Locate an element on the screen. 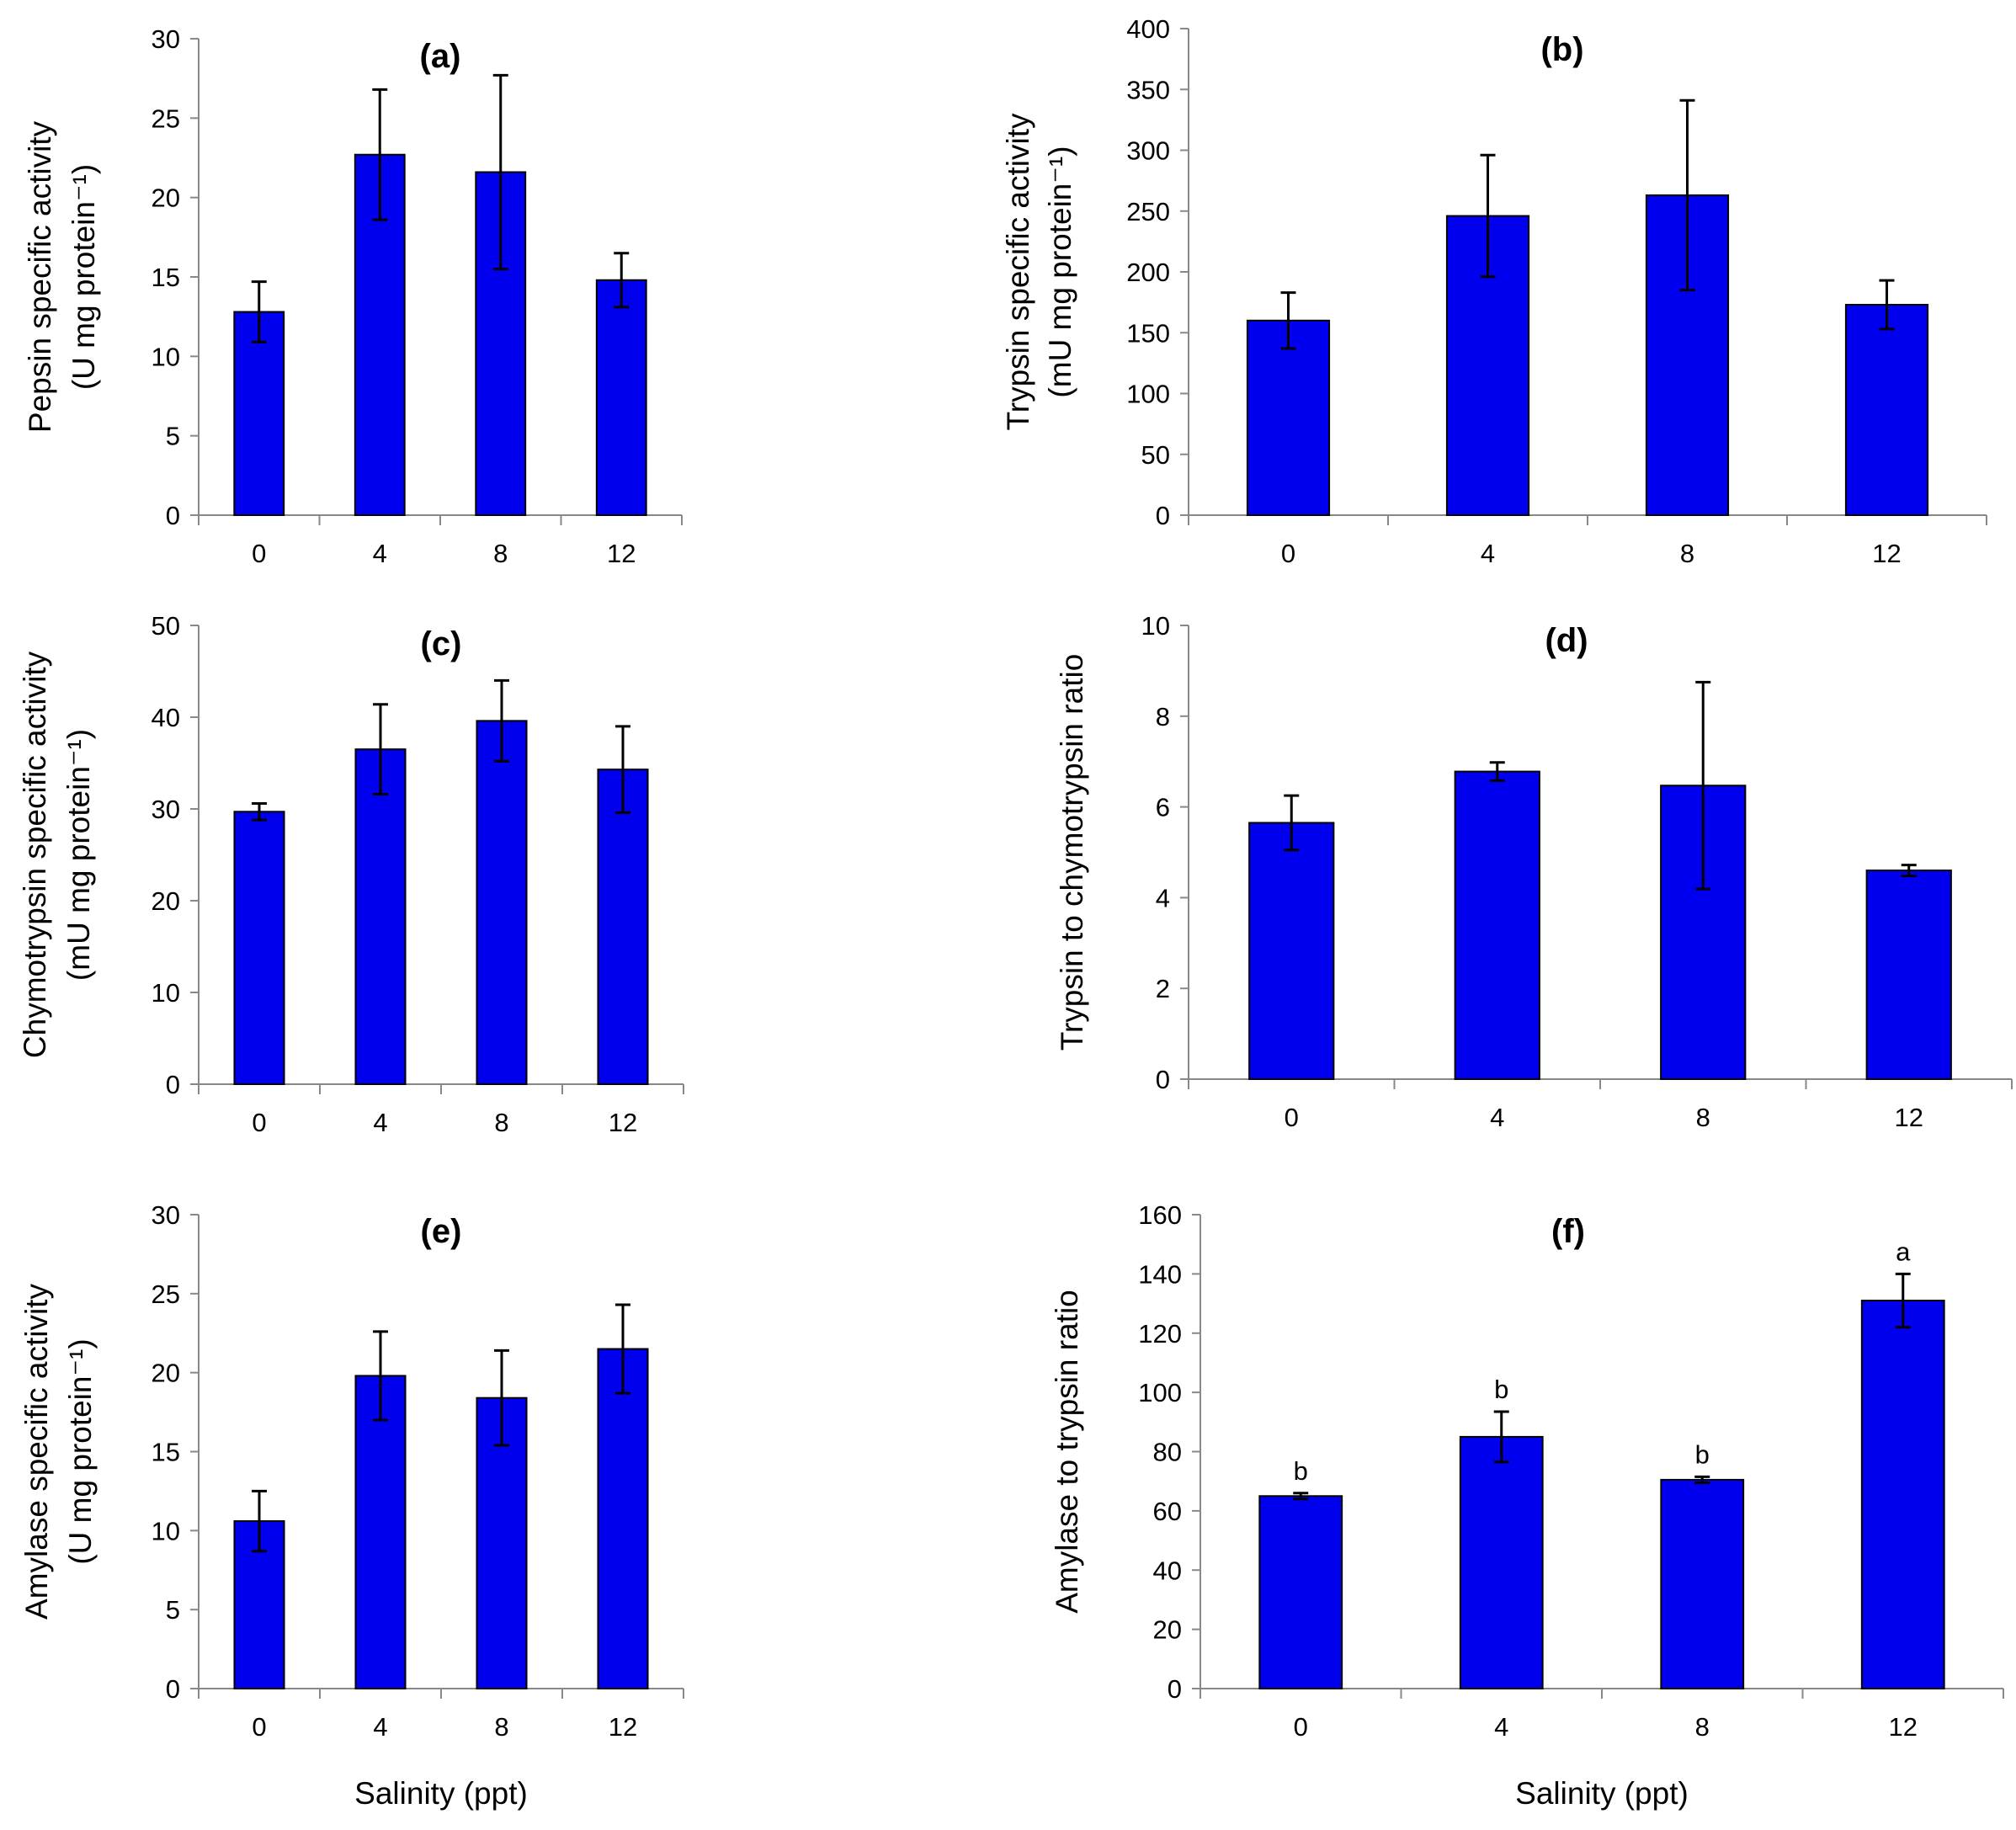 This screenshot has height=1830, width=2016. panel-title: (d) is located at coordinates (1567, 640).